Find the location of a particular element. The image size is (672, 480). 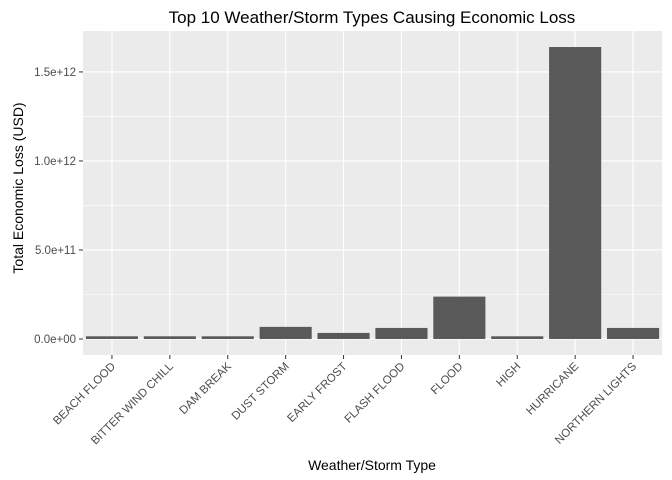

y-axis-title: Total Economic Loss (USD) is located at coordinates (18, 187).